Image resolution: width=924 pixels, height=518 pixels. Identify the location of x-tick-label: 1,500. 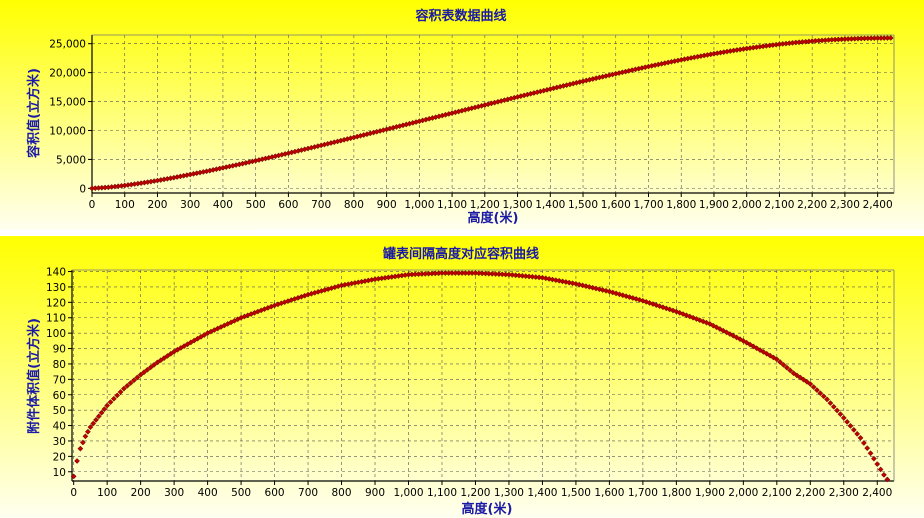
(583, 205).